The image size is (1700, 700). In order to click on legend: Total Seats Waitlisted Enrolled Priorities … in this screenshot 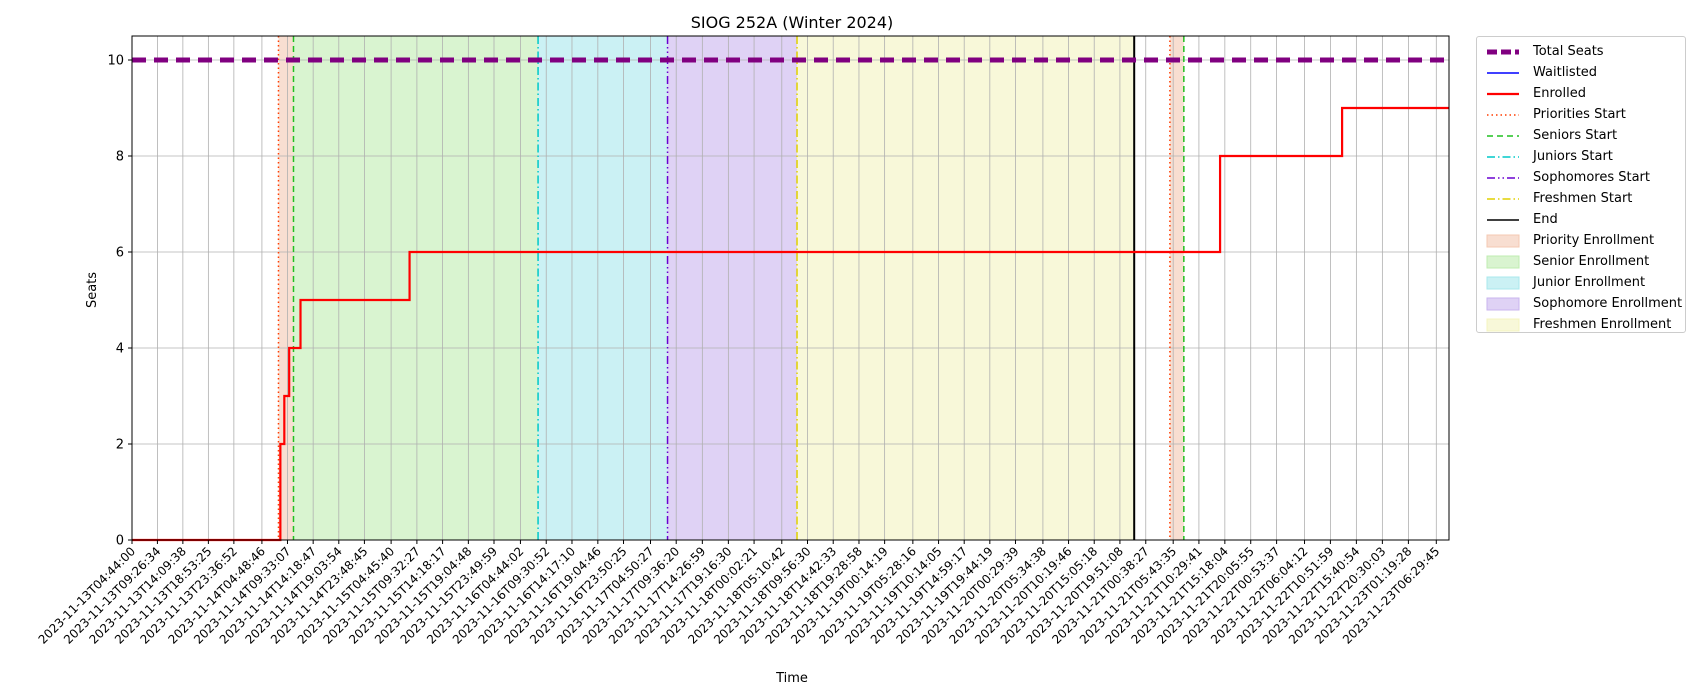, I will do `click(1581, 184)`.